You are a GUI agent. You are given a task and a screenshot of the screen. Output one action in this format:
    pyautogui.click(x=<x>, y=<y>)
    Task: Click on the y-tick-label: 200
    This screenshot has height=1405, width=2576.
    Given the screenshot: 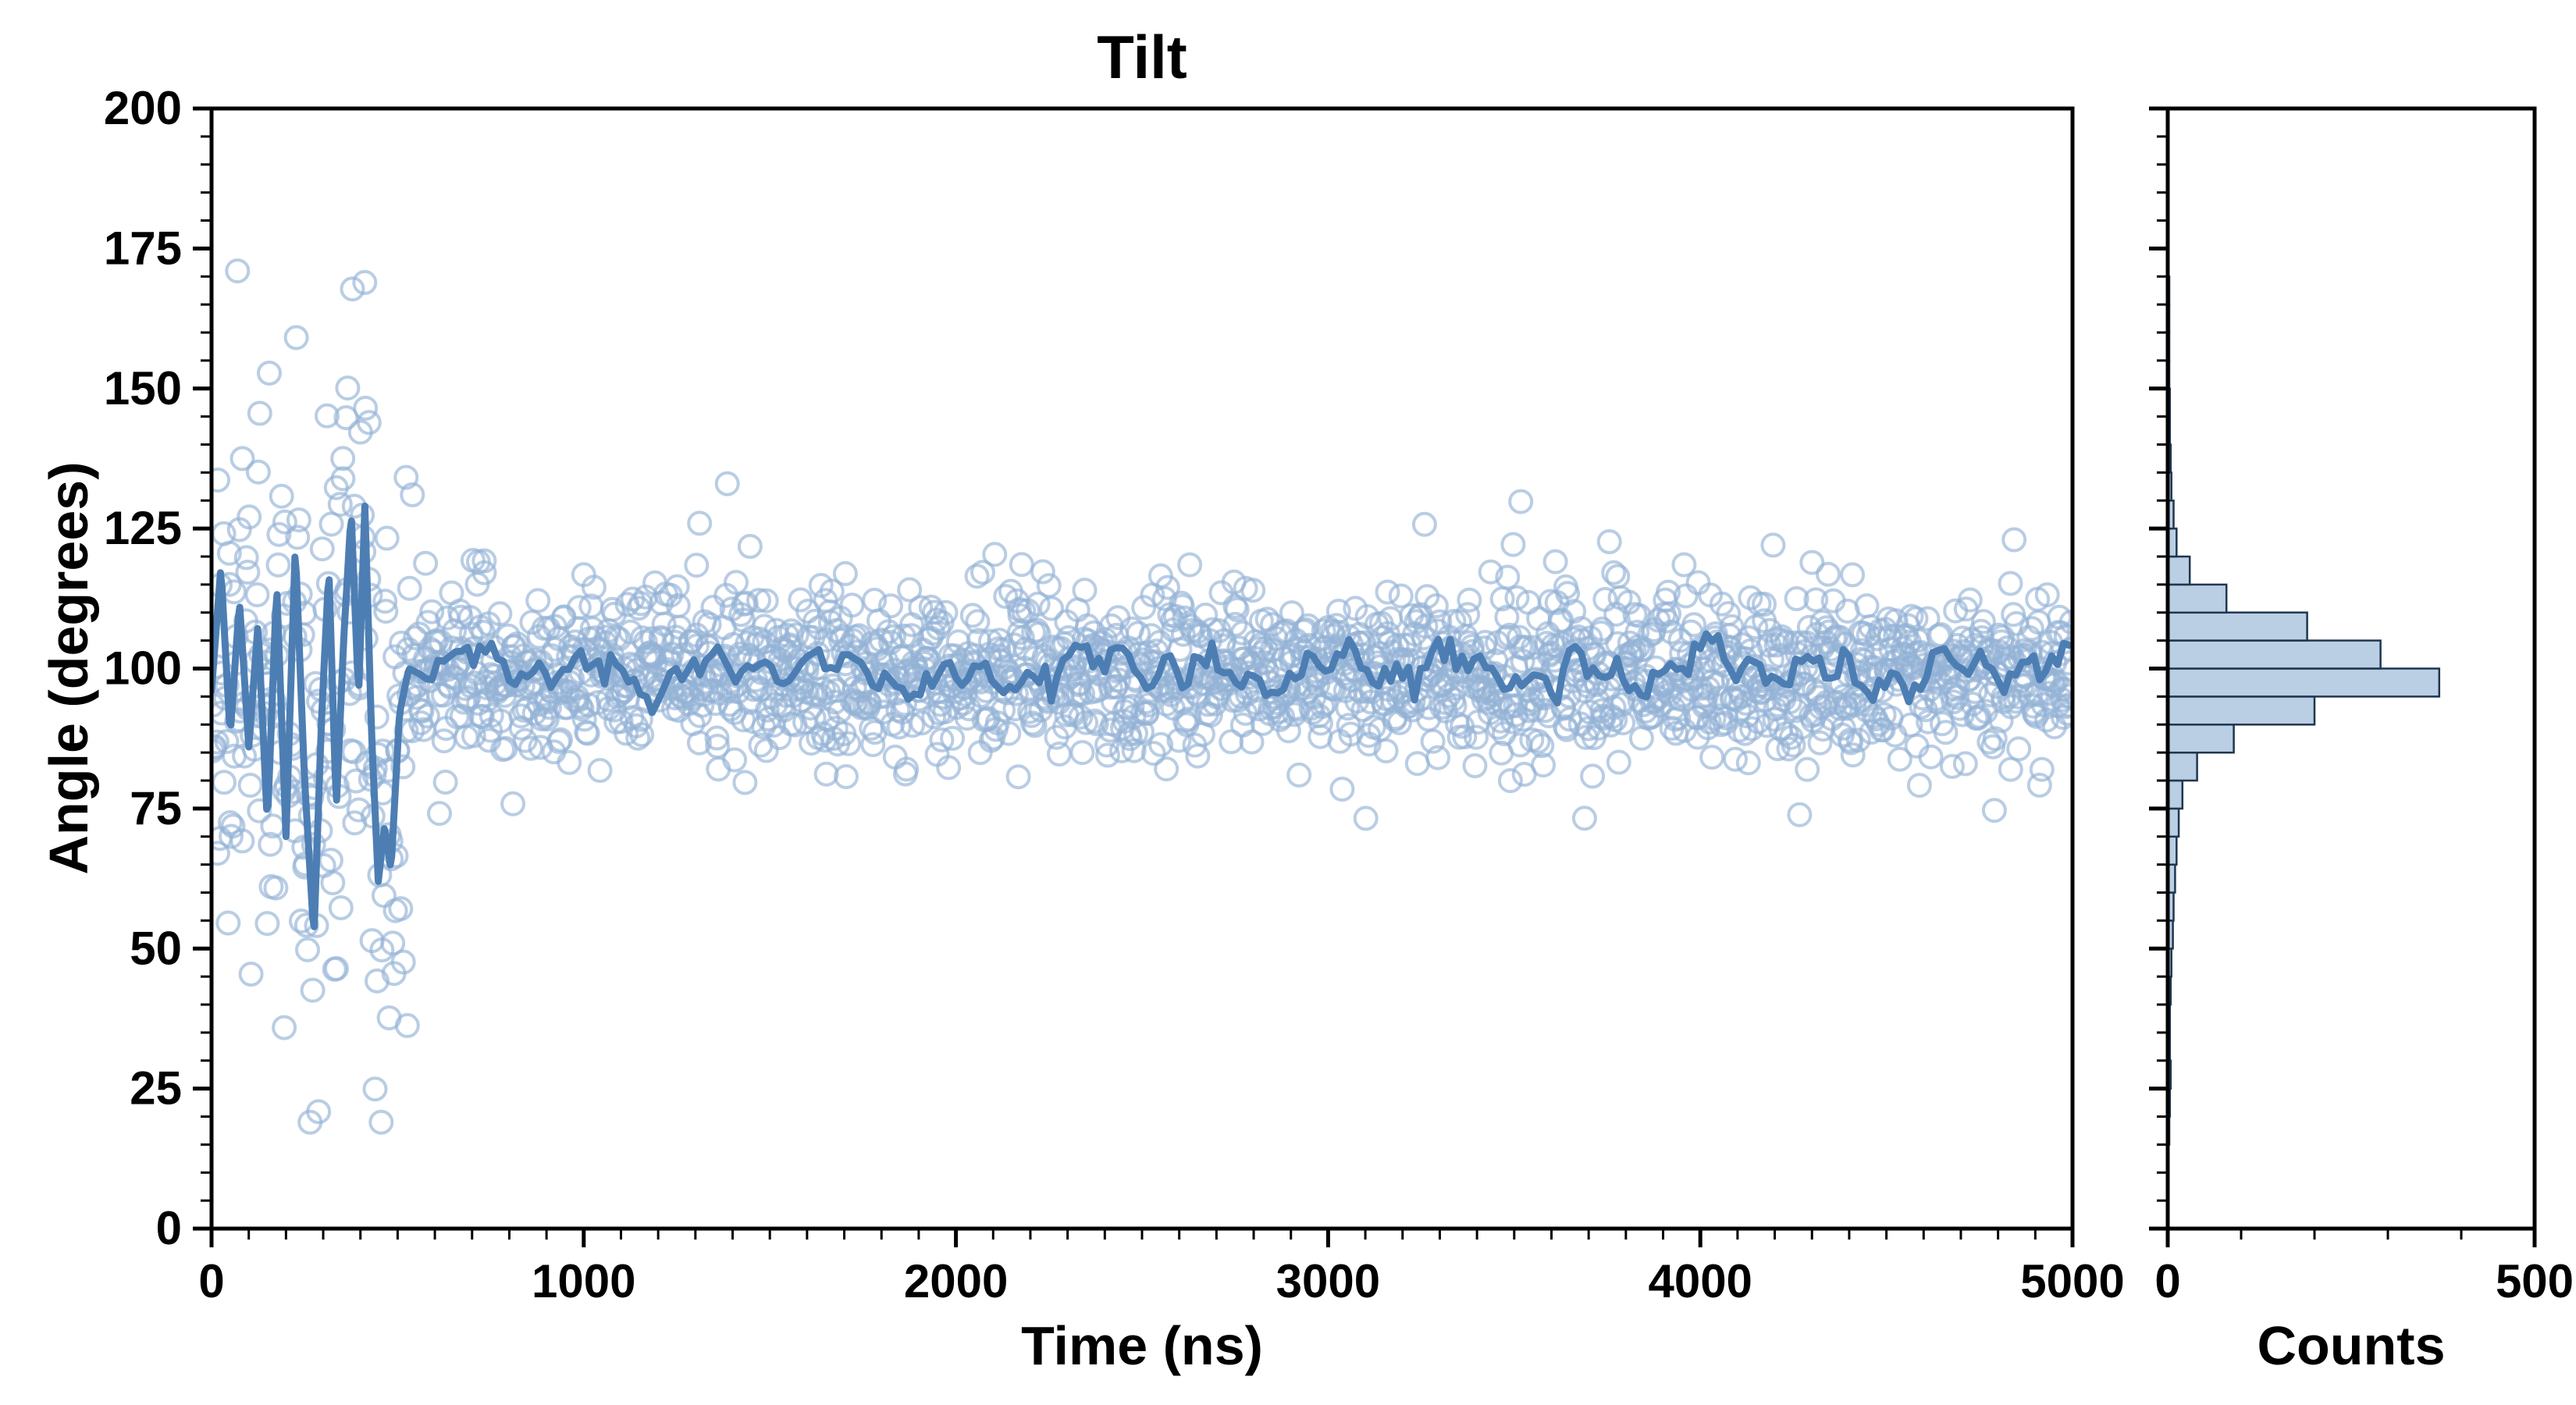 What is the action you would take?
    pyautogui.click(x=143, y=108)
    